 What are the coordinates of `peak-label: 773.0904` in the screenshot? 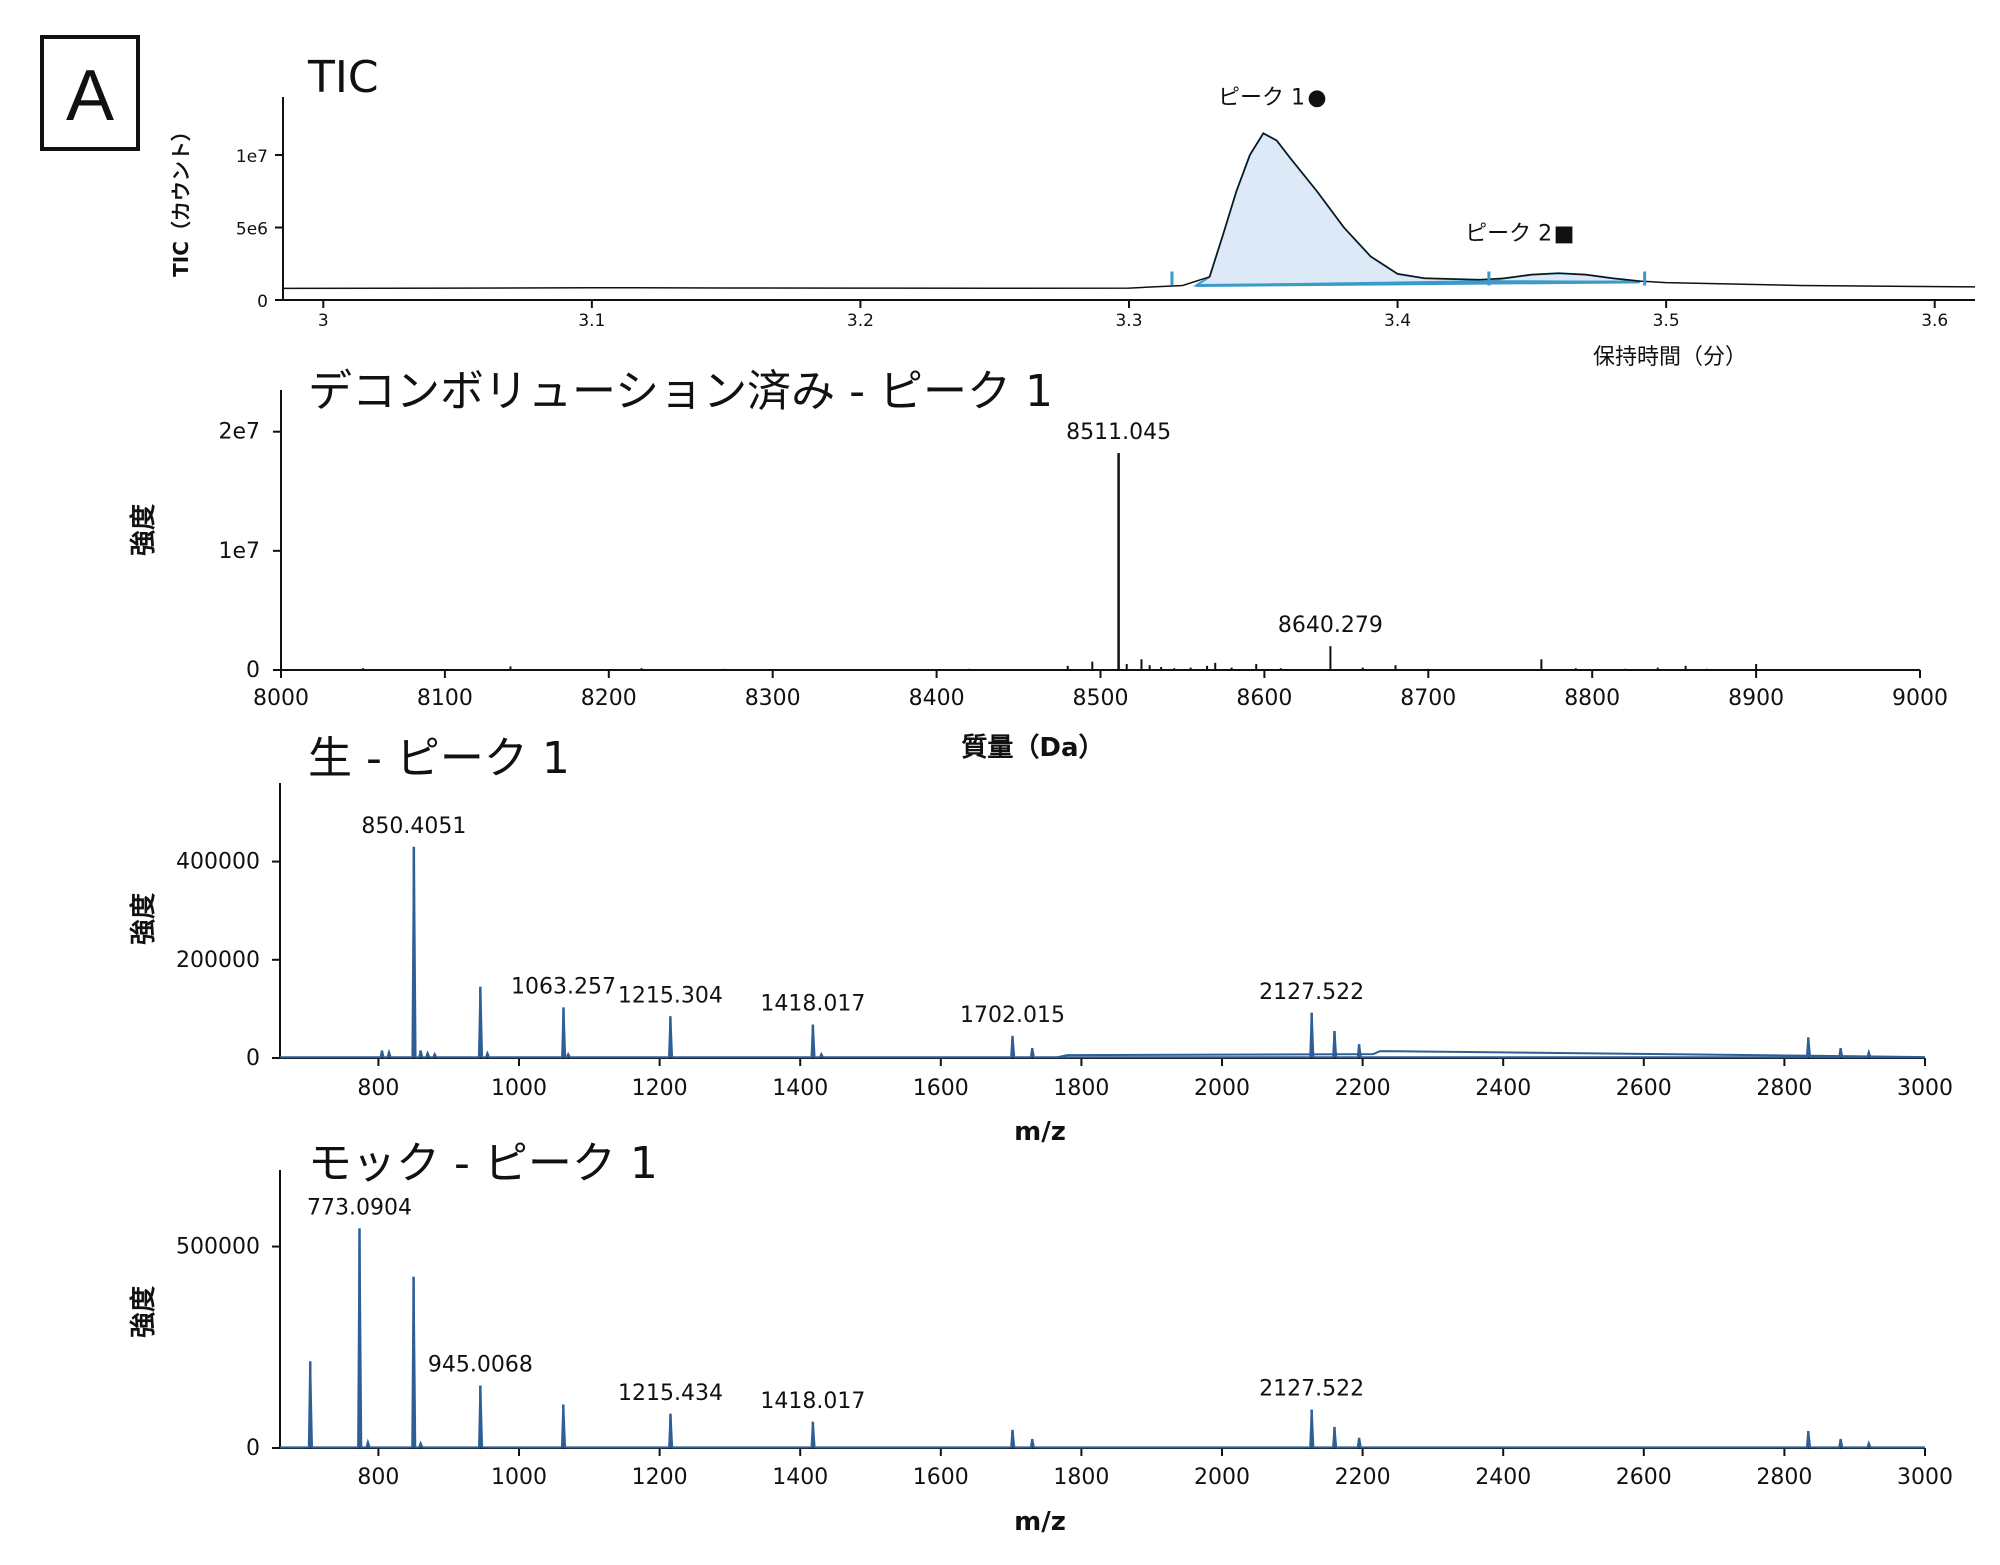 It's located at (359, 1207).